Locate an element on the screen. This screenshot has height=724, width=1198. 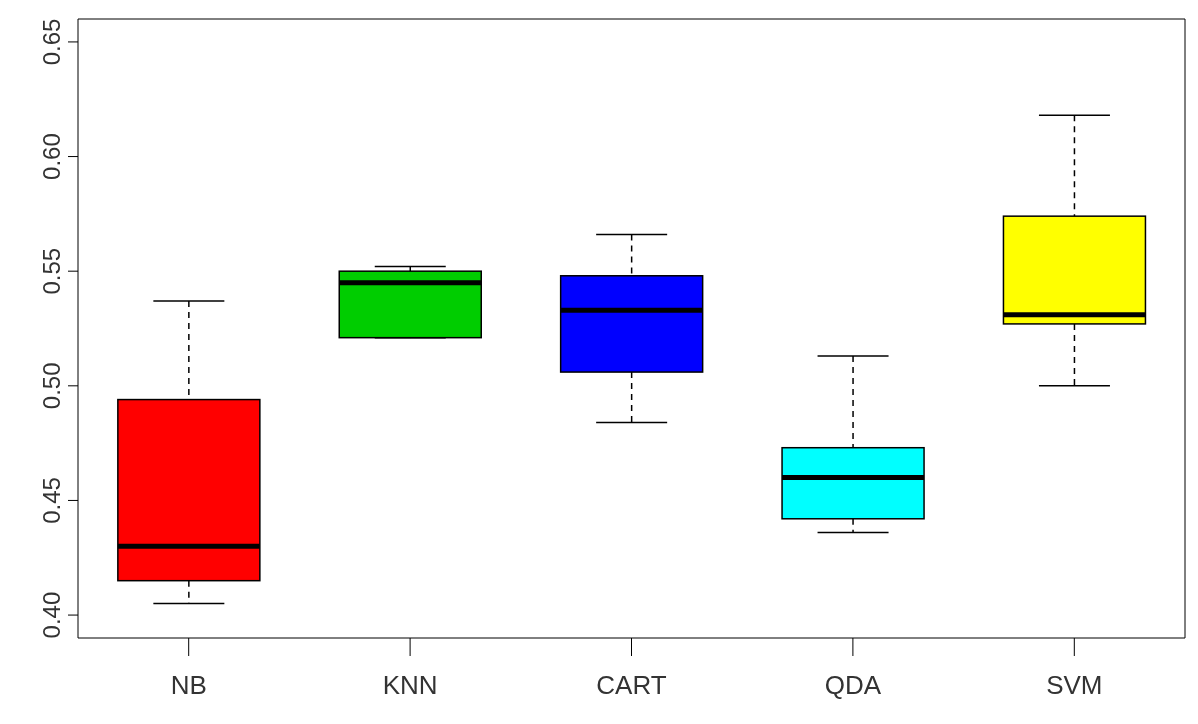
x-tick-label: CART is located at coordinates (631, 685).